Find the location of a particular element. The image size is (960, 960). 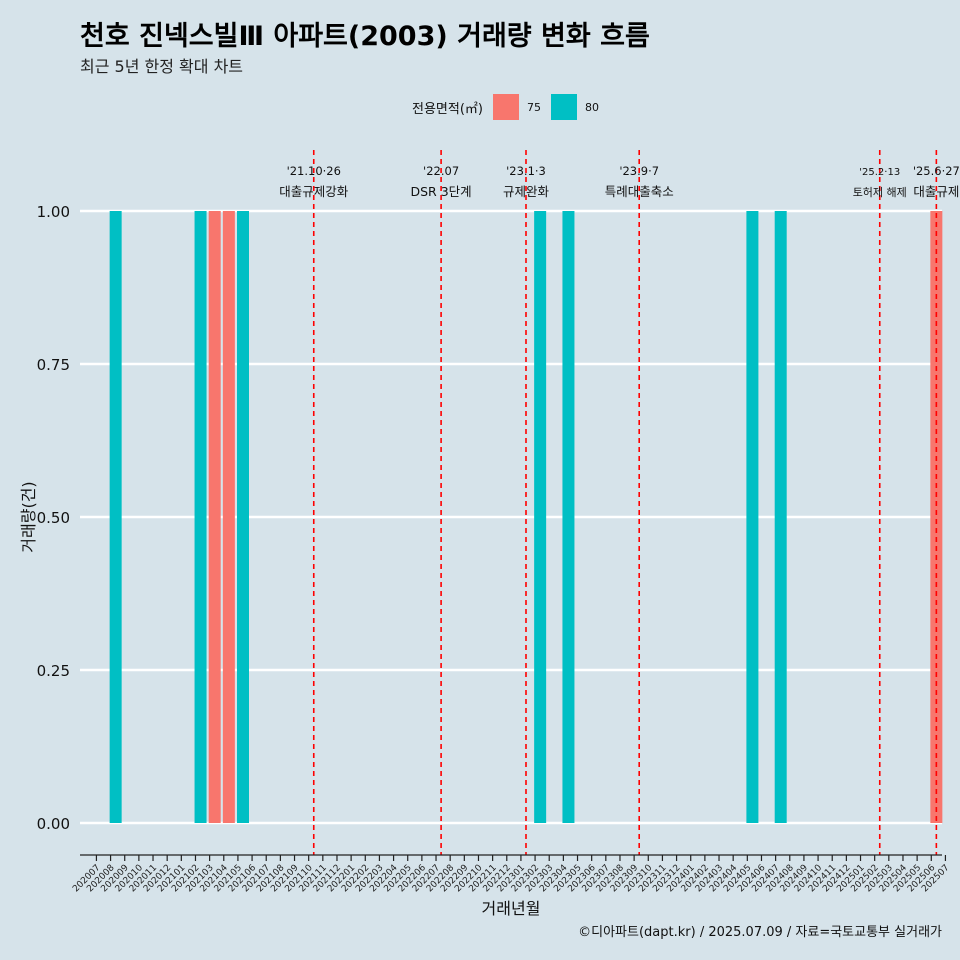

annotation-date: '25.6·27 is located at coordinates (936, 171).